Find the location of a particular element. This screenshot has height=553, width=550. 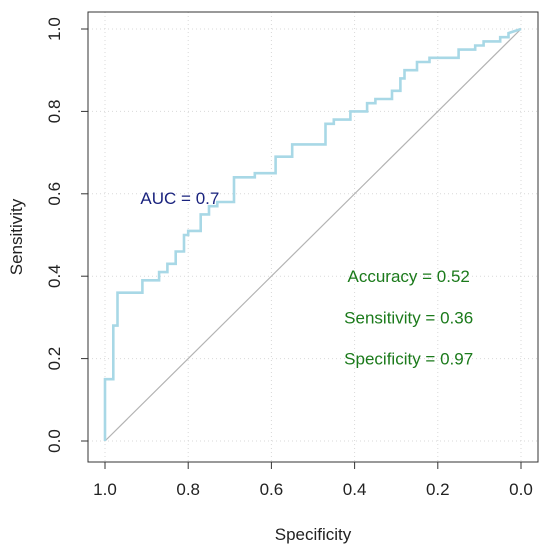

x-tick-label: 0.8 is located at coordinates (188, 489).